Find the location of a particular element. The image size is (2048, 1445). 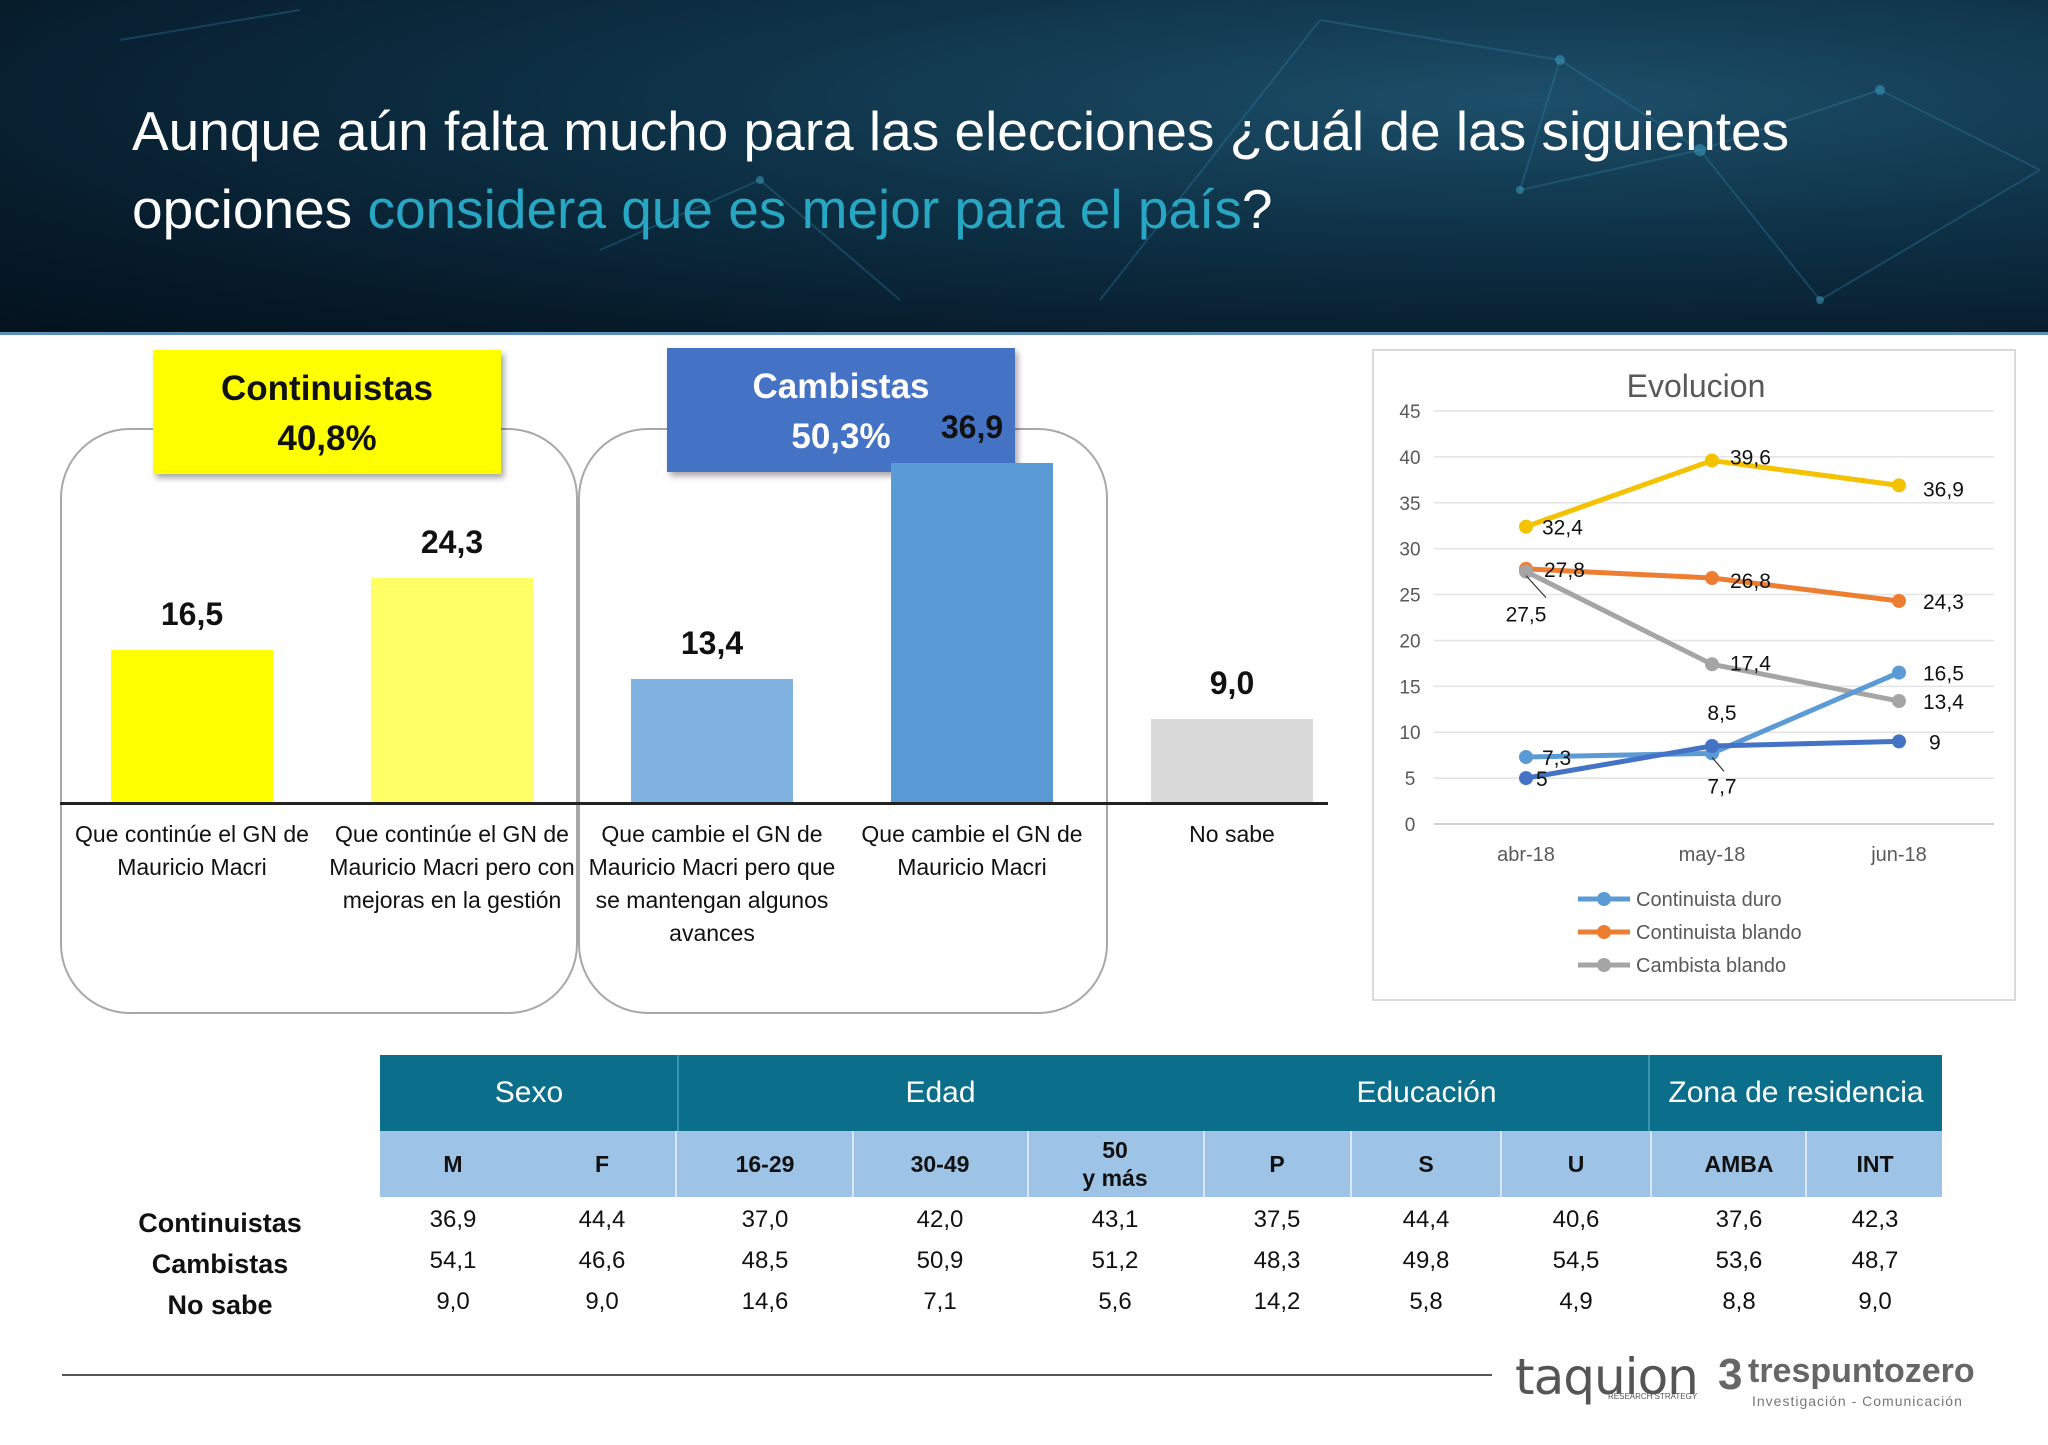

bar-value-label: 16,5 is located at coordinates (192, 614).